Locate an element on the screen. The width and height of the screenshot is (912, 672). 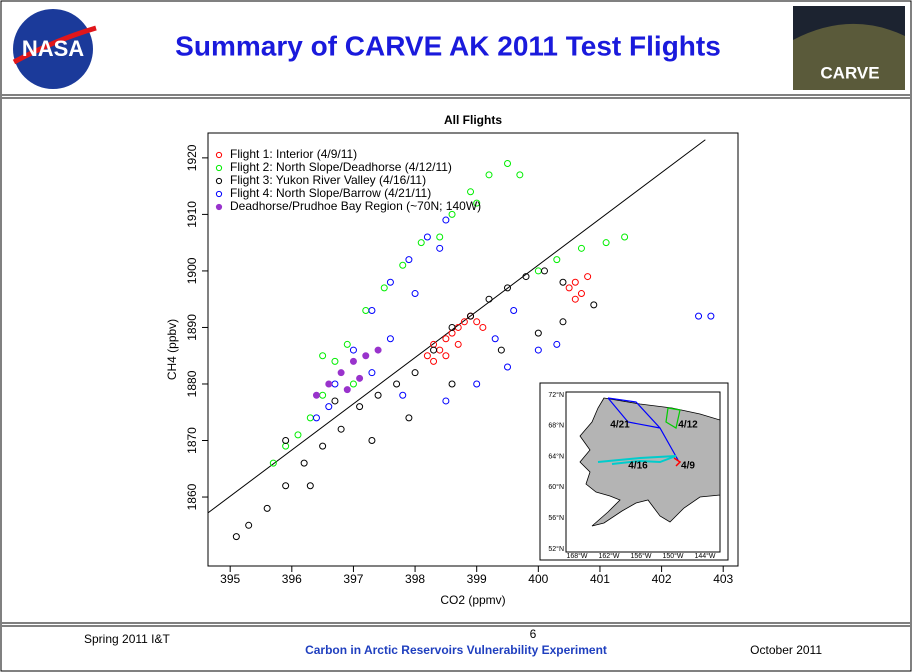
map-lat-label: 52°N is located at coordinates (556, 549).